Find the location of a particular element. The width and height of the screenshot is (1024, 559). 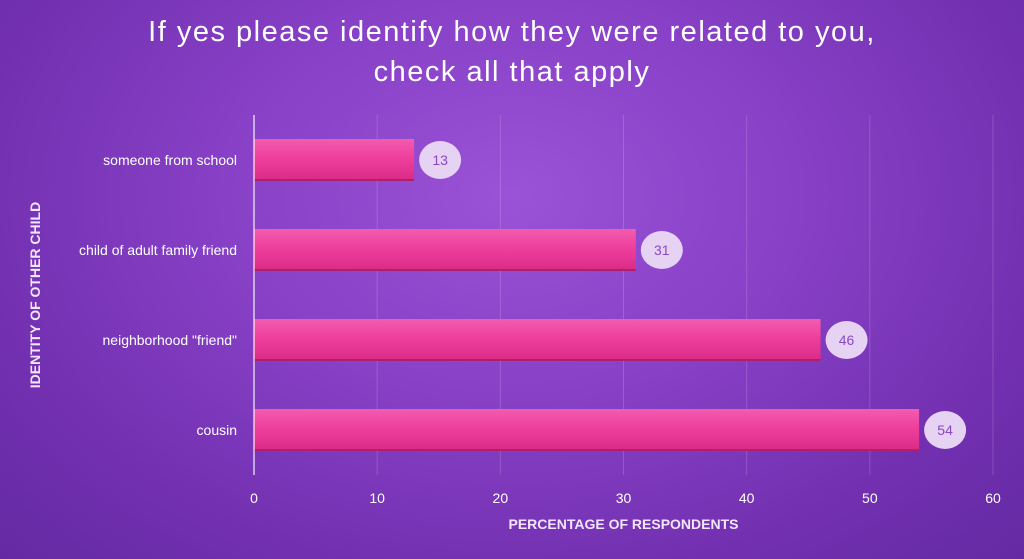

data-label-2: 46 is located at coordinates (847, 340).